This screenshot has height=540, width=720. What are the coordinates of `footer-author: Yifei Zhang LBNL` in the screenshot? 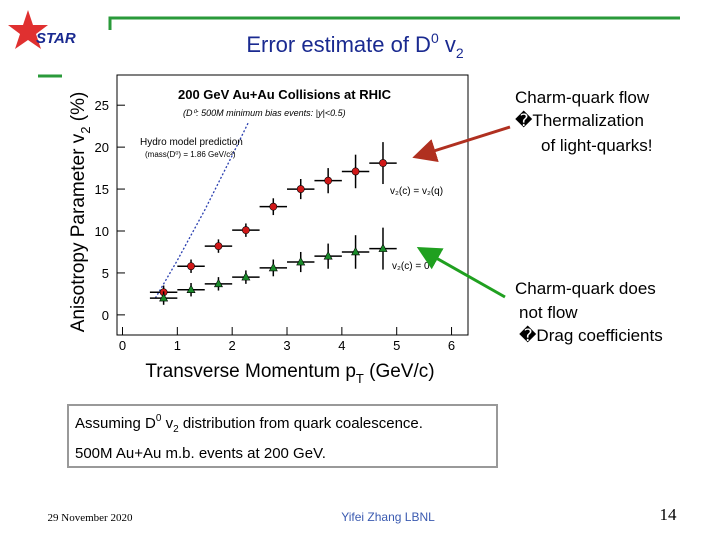 It's located at (388, 517).